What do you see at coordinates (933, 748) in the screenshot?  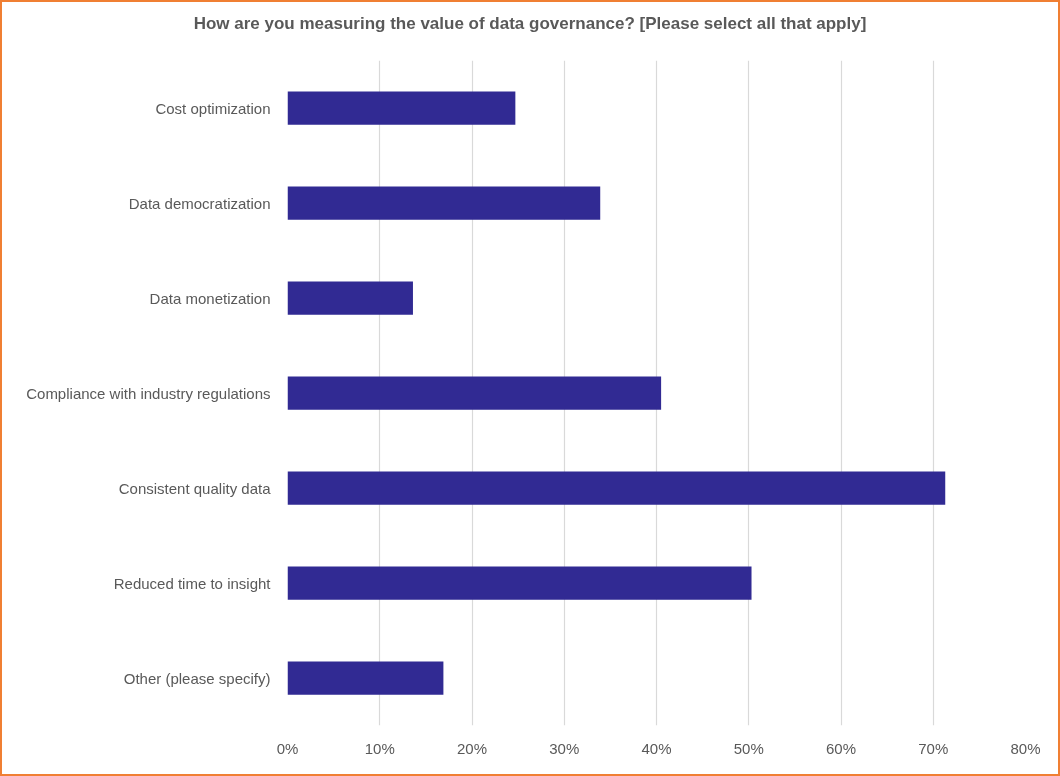 I see `x-tick-label: 70%` at bounding box center [933, 748].